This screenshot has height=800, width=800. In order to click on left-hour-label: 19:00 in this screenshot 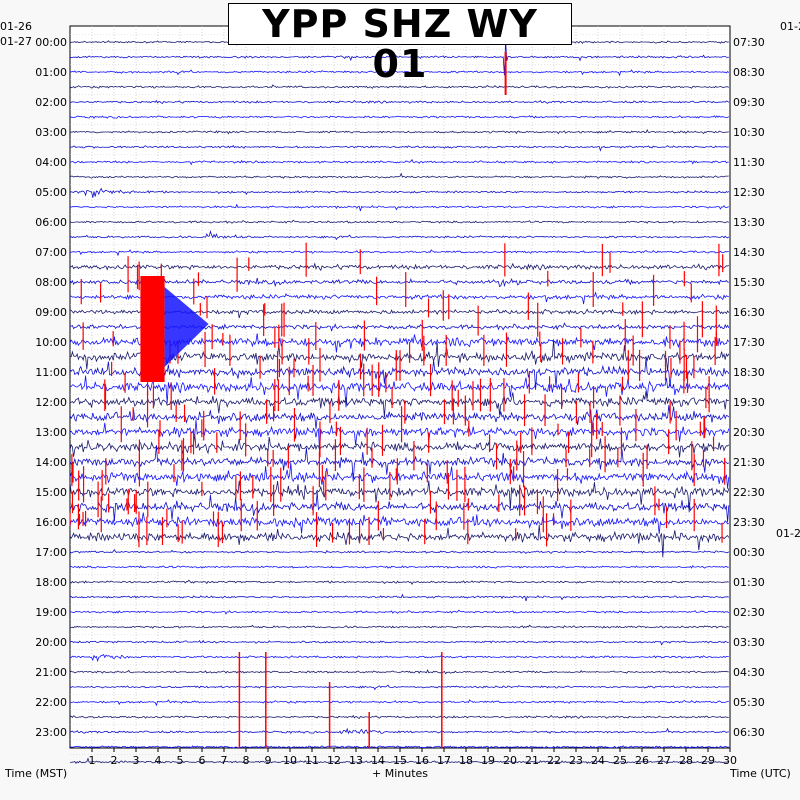, I will do `click(51, 612)`.